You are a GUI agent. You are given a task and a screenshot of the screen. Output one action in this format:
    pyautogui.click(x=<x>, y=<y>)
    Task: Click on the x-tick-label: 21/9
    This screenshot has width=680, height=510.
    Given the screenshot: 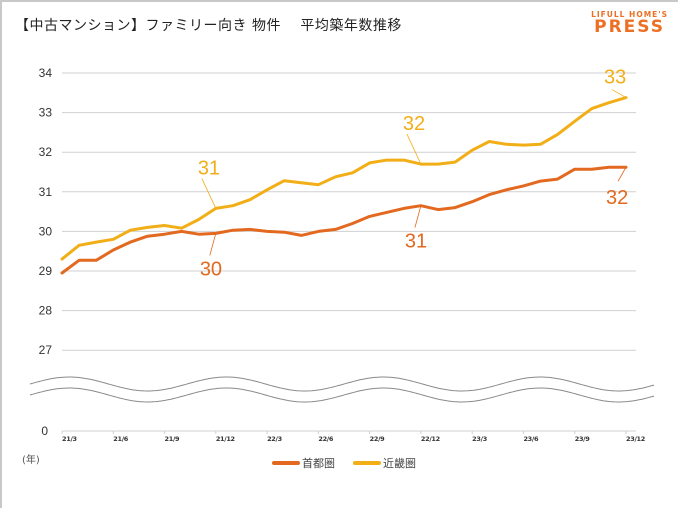 What is the action you would take?
    pyautogui.click(x=173, y=439)
    